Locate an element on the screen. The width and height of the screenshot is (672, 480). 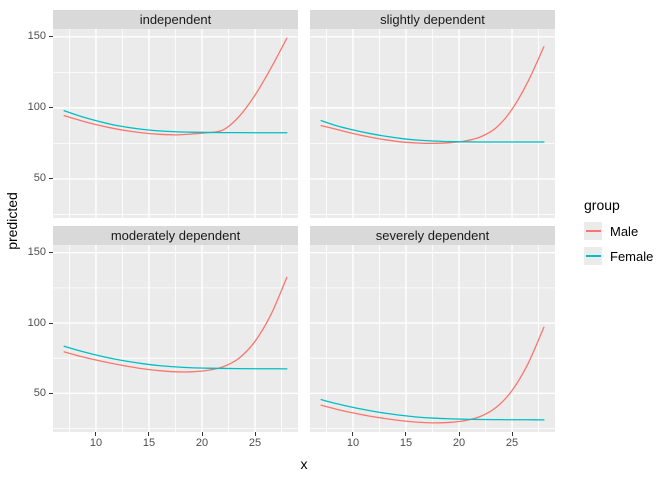
facet-panel-severely-dependent is located at coordinates (432, 338).